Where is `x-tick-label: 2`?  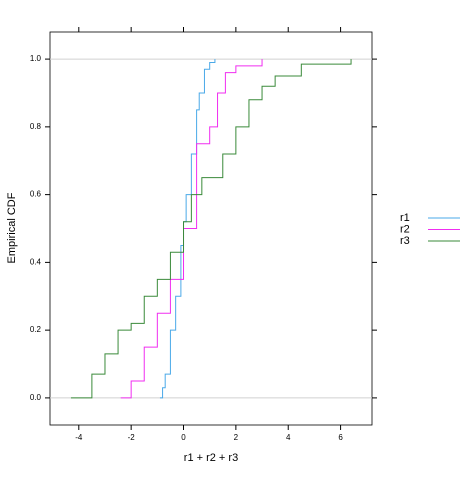 x-tick-label: 2 is located at coordinates (236, 437).